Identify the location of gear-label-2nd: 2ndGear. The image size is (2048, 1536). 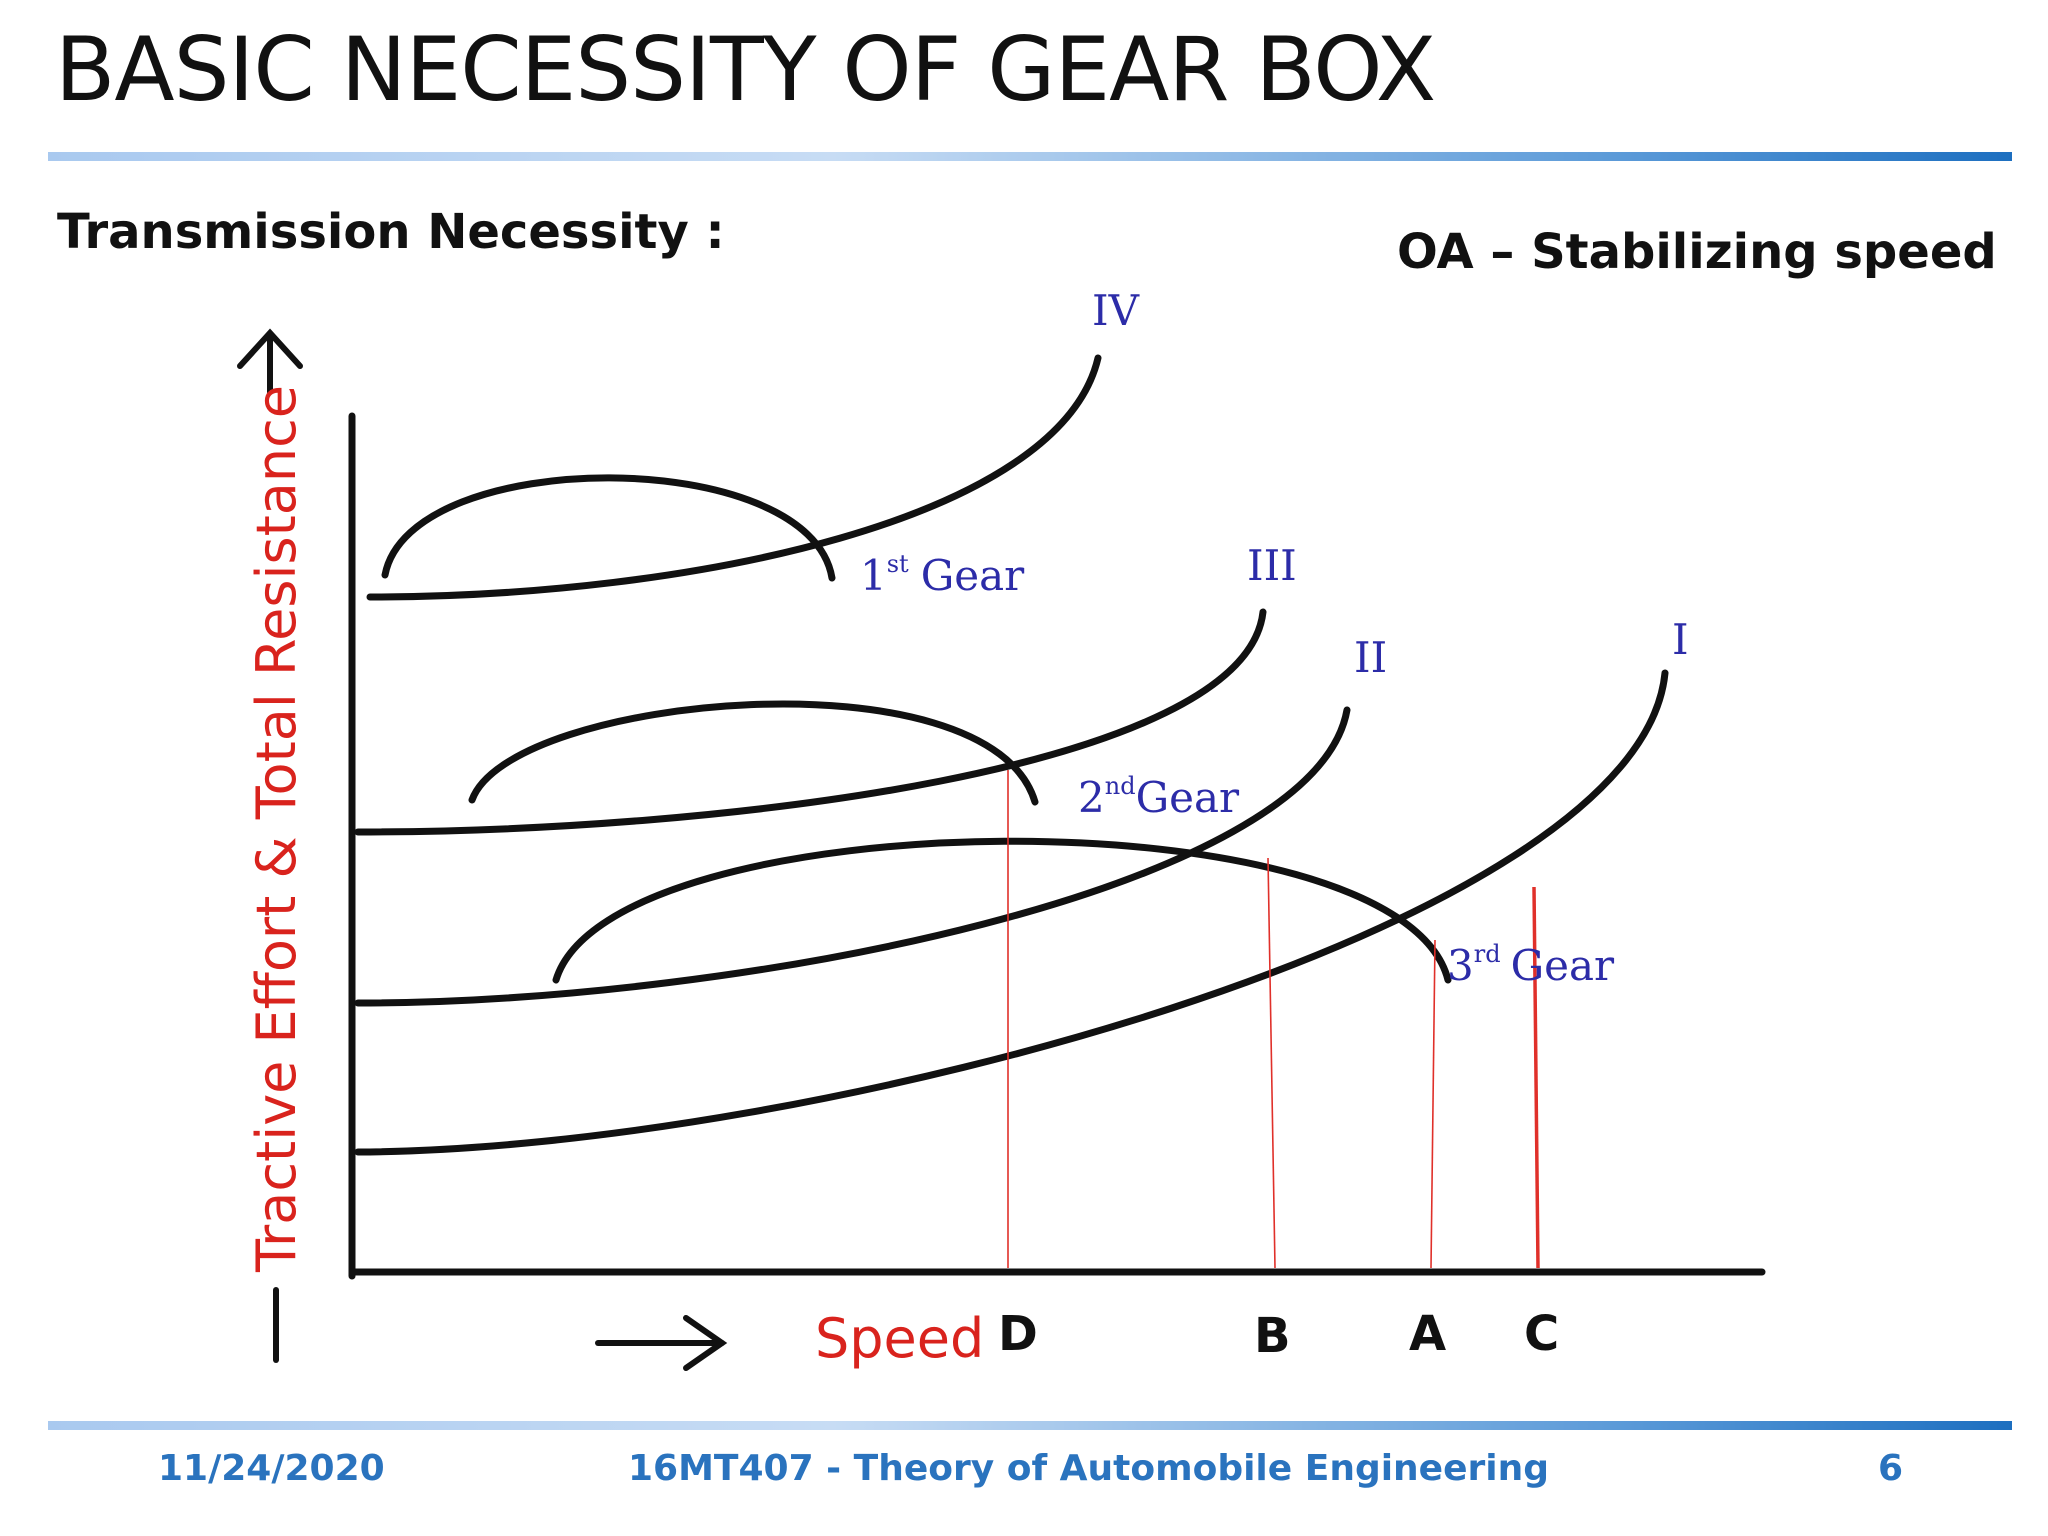
(1159, 797).